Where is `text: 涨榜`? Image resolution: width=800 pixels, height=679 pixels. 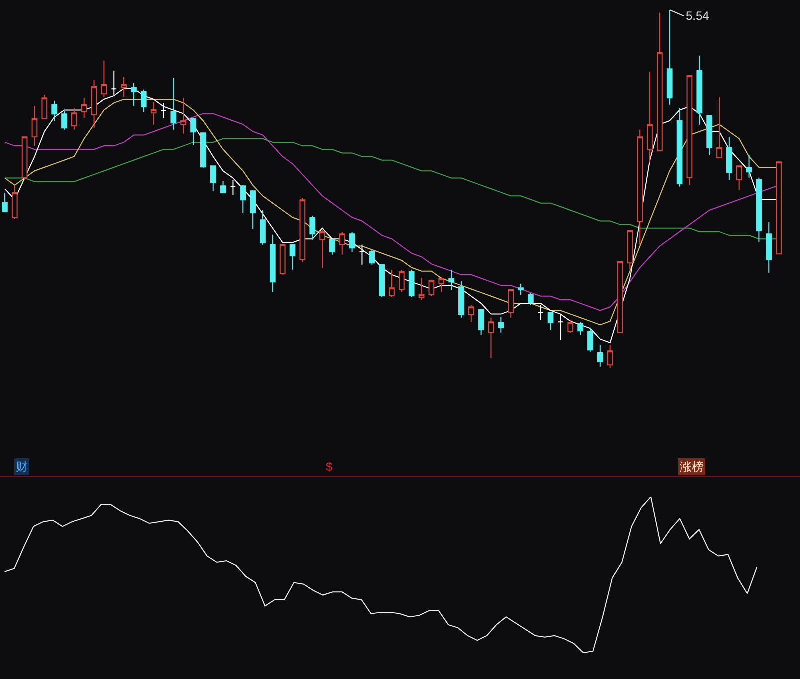
text: 涨榜 is located at coordinates (692, 467).